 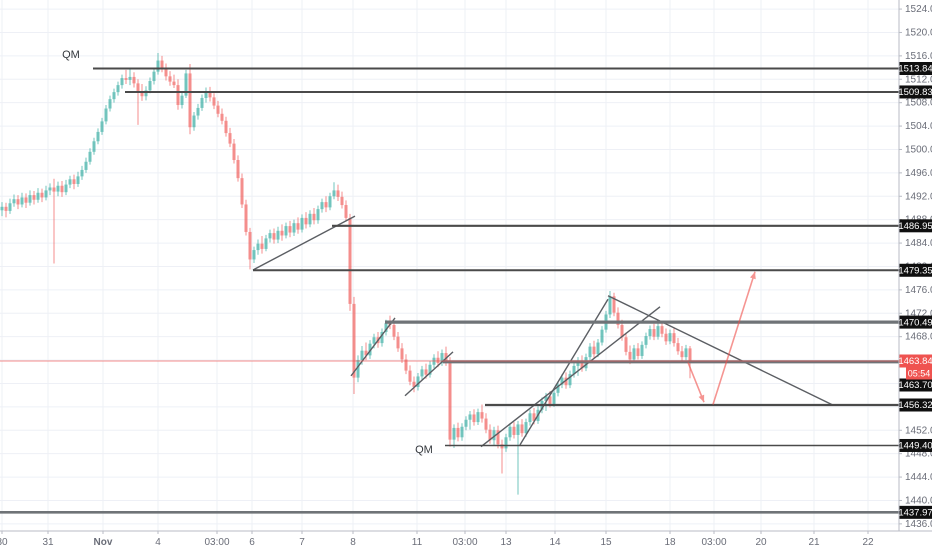 What do you see at coordinates (918, 173) in the screenshot?
I see `y-tick-label: 1496.00` at bounding box center [918, 173].